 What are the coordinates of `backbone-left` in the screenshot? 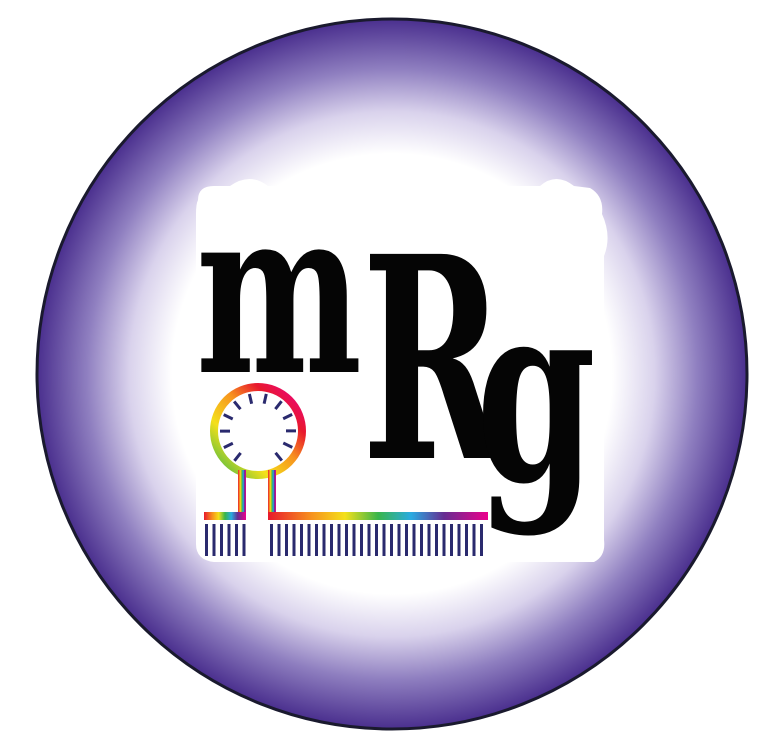 It's located at (225, 516).